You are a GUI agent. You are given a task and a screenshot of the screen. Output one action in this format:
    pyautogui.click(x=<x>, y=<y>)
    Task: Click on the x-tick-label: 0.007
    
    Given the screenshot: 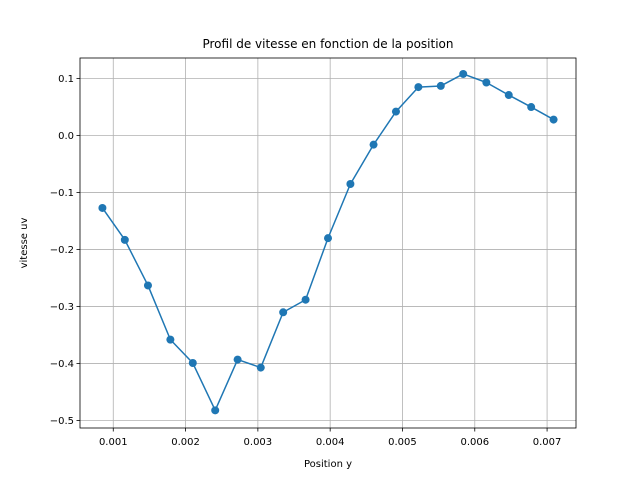 What is the action you would take?
    pyautogui.click(x=547, y=442)
    